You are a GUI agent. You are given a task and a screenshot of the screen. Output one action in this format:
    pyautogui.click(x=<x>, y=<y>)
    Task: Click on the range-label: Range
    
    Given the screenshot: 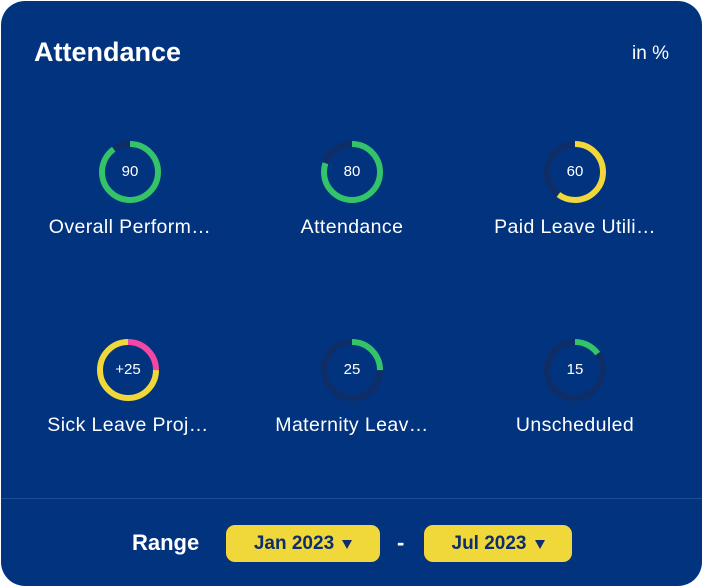 What is the action you would take?
    pyautogui.click(x=166, y=542)
    